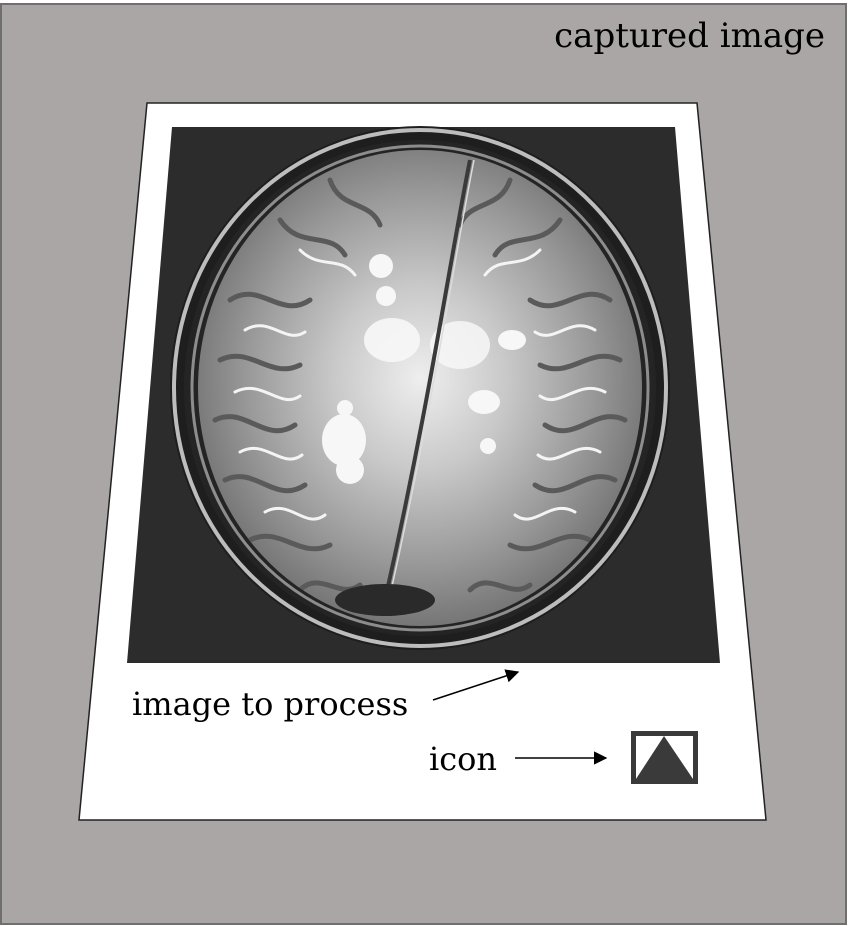 The height and width of the screenshot is (926, 848). What do you see at coordinates (664, 757) in the screenshot?
I see `triangle-icon` at bounding box center [664, 757].